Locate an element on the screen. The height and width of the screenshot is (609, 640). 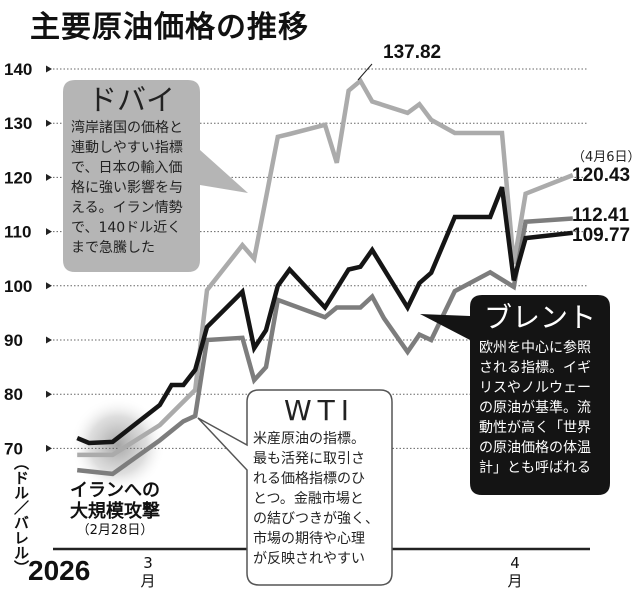
brent-callout-line: される指標。イギ is located at coordinates (535, 368).